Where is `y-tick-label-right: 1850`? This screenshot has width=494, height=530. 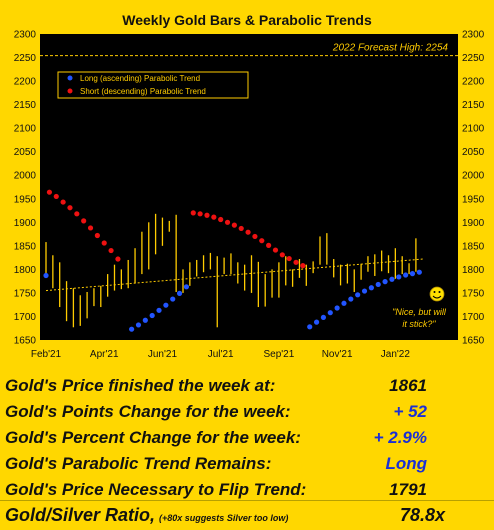
y-tick-label-right: 1850 is located at coordinates (473, 246).